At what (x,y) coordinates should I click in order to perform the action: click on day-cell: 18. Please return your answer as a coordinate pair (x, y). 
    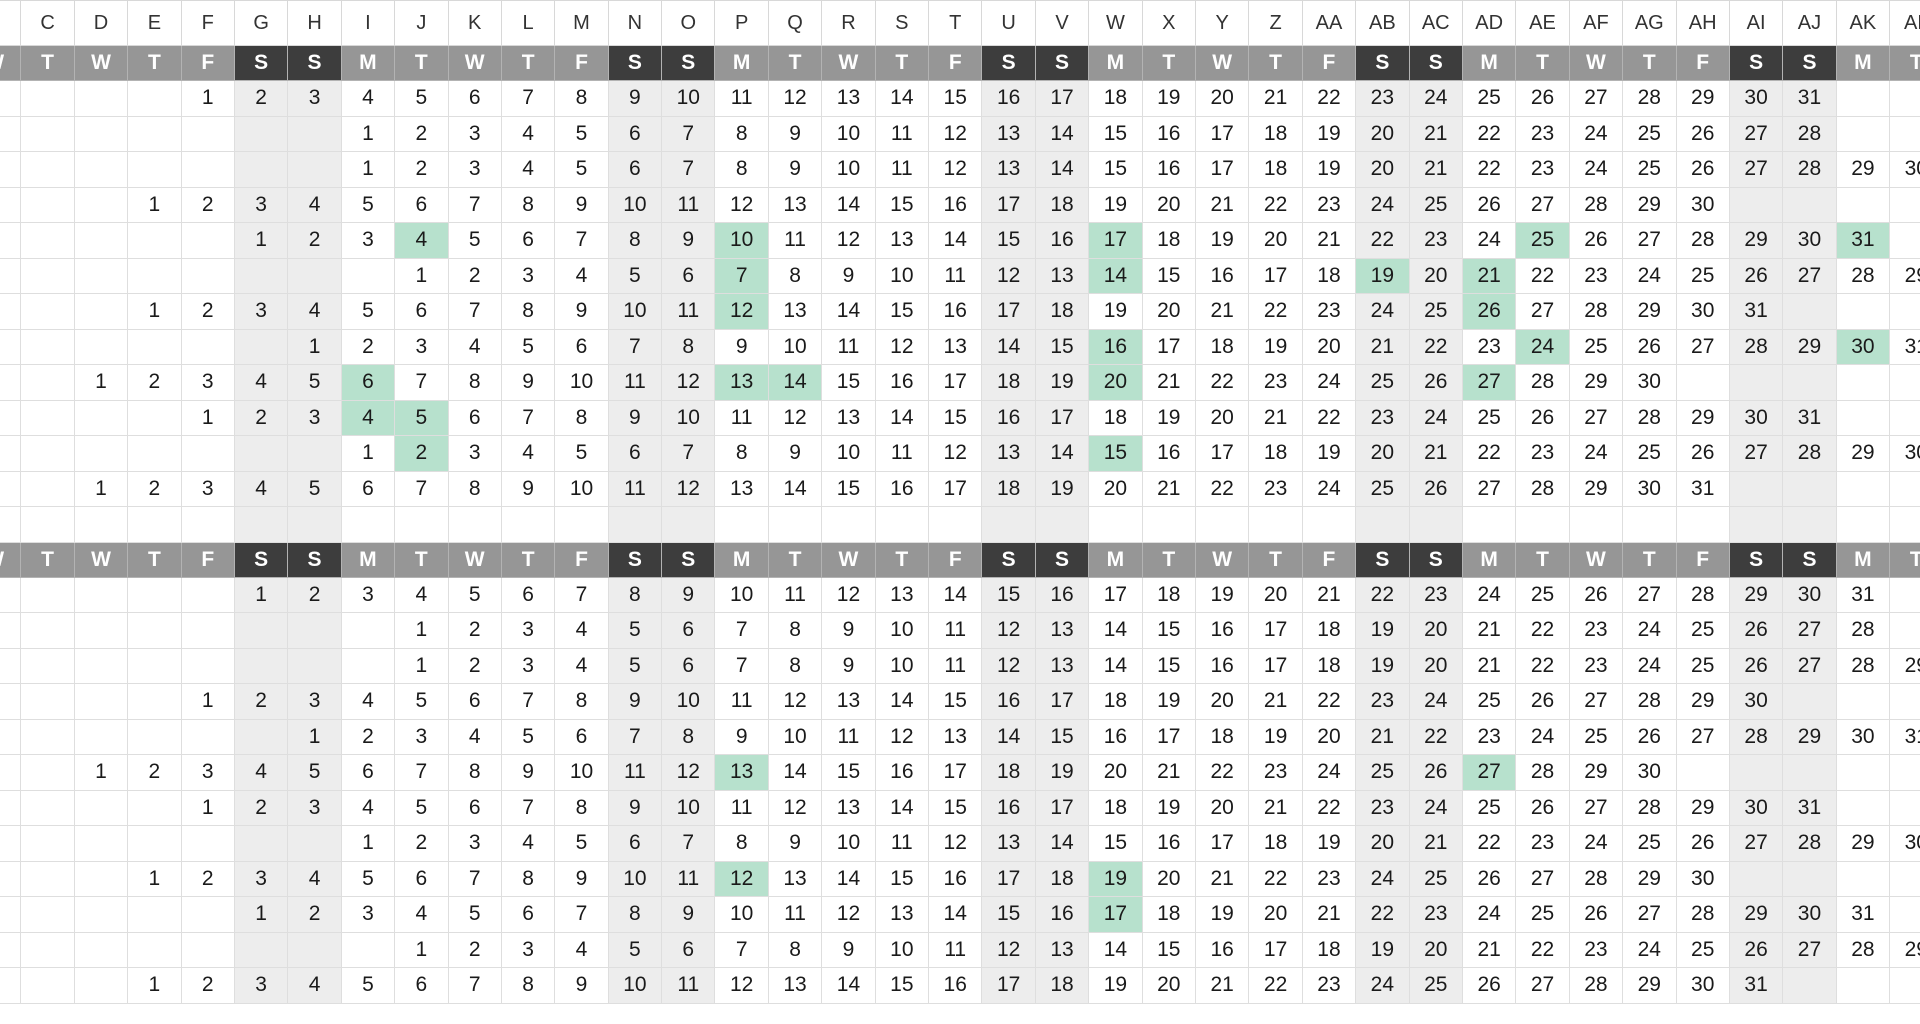
    Looking at the image, I should click on (1222, 346).